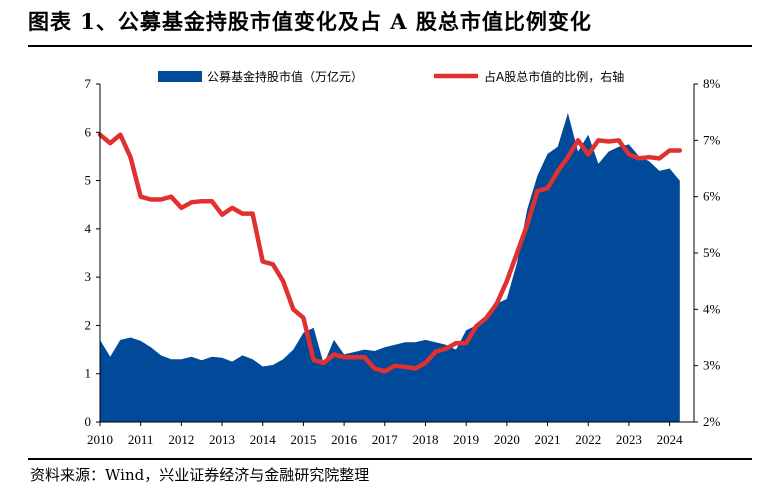 The height and width of the screenshot is (496, 768). Describe the element at coordinates (310, 21) in the screenshot. I see `figure-title: 图表 1、公募基金持股市值变化及占 A 股总市值比例变化` at that location.